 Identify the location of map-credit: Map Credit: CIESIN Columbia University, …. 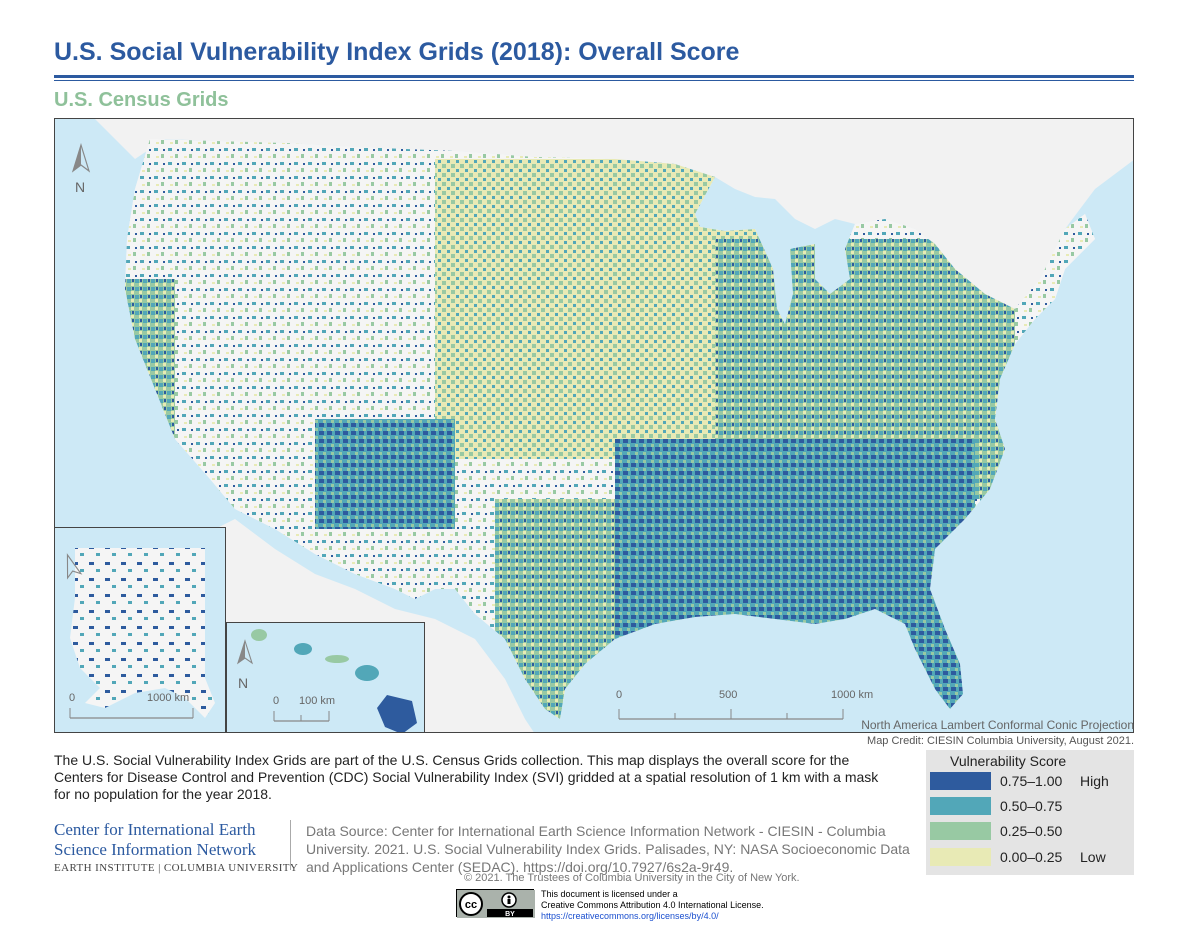
(1000, 741).